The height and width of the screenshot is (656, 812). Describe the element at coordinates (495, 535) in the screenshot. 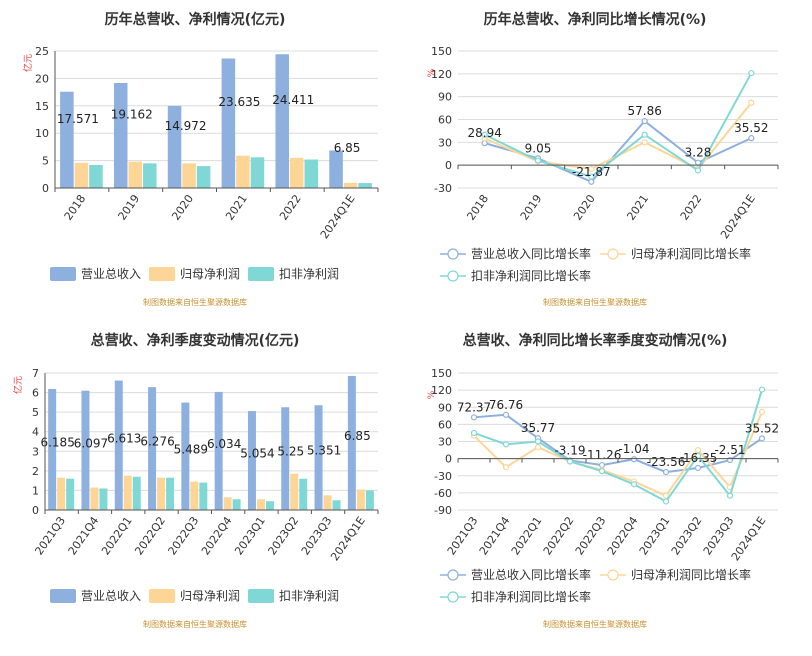

I see `x-tick-label: 2021Q4` at that location.